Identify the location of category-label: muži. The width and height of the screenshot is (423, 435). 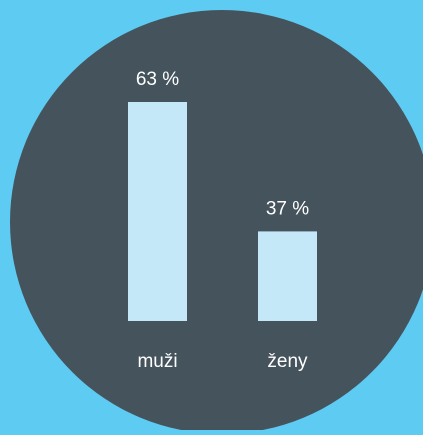
(157, 361).